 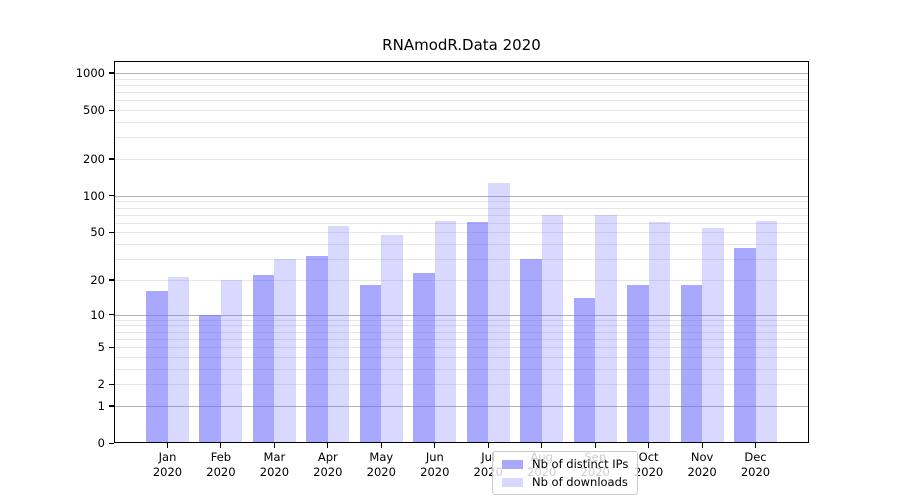 I want to click on bar-distinct-ips-jan, so click(x=157, y=367).